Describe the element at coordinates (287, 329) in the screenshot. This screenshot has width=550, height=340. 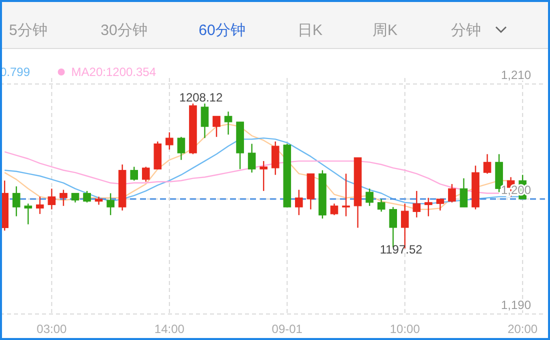
I see `x-tick-label: 09-01` at that location.